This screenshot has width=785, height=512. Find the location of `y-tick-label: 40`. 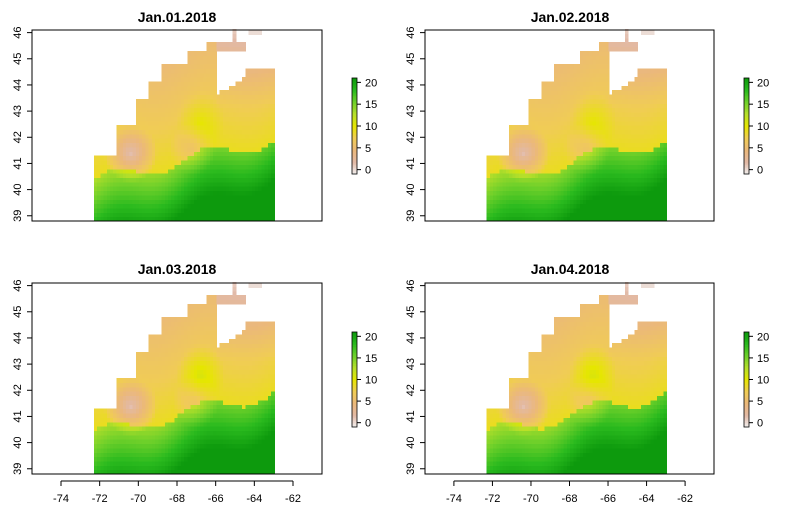

y-tick-label: 40 is located at coordinates (411, 189).